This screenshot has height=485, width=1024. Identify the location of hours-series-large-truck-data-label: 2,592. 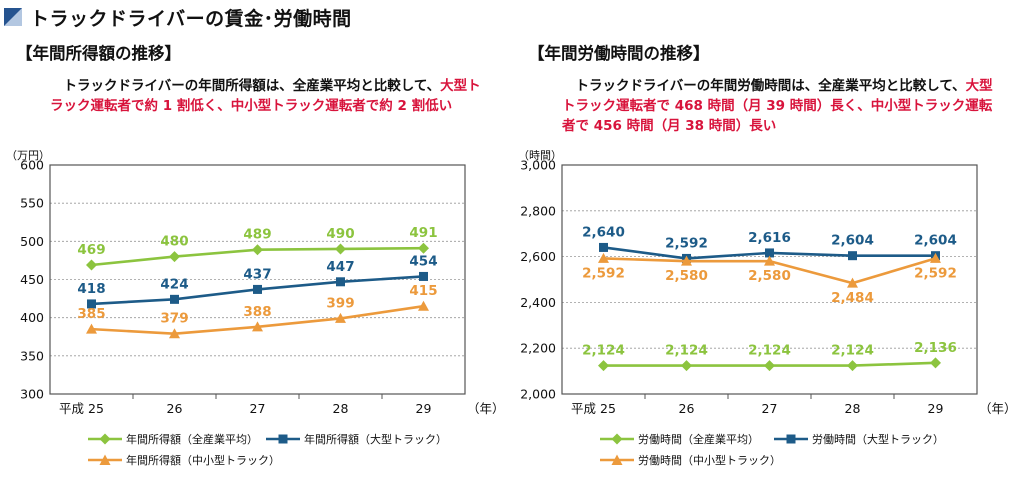
(686, 243).